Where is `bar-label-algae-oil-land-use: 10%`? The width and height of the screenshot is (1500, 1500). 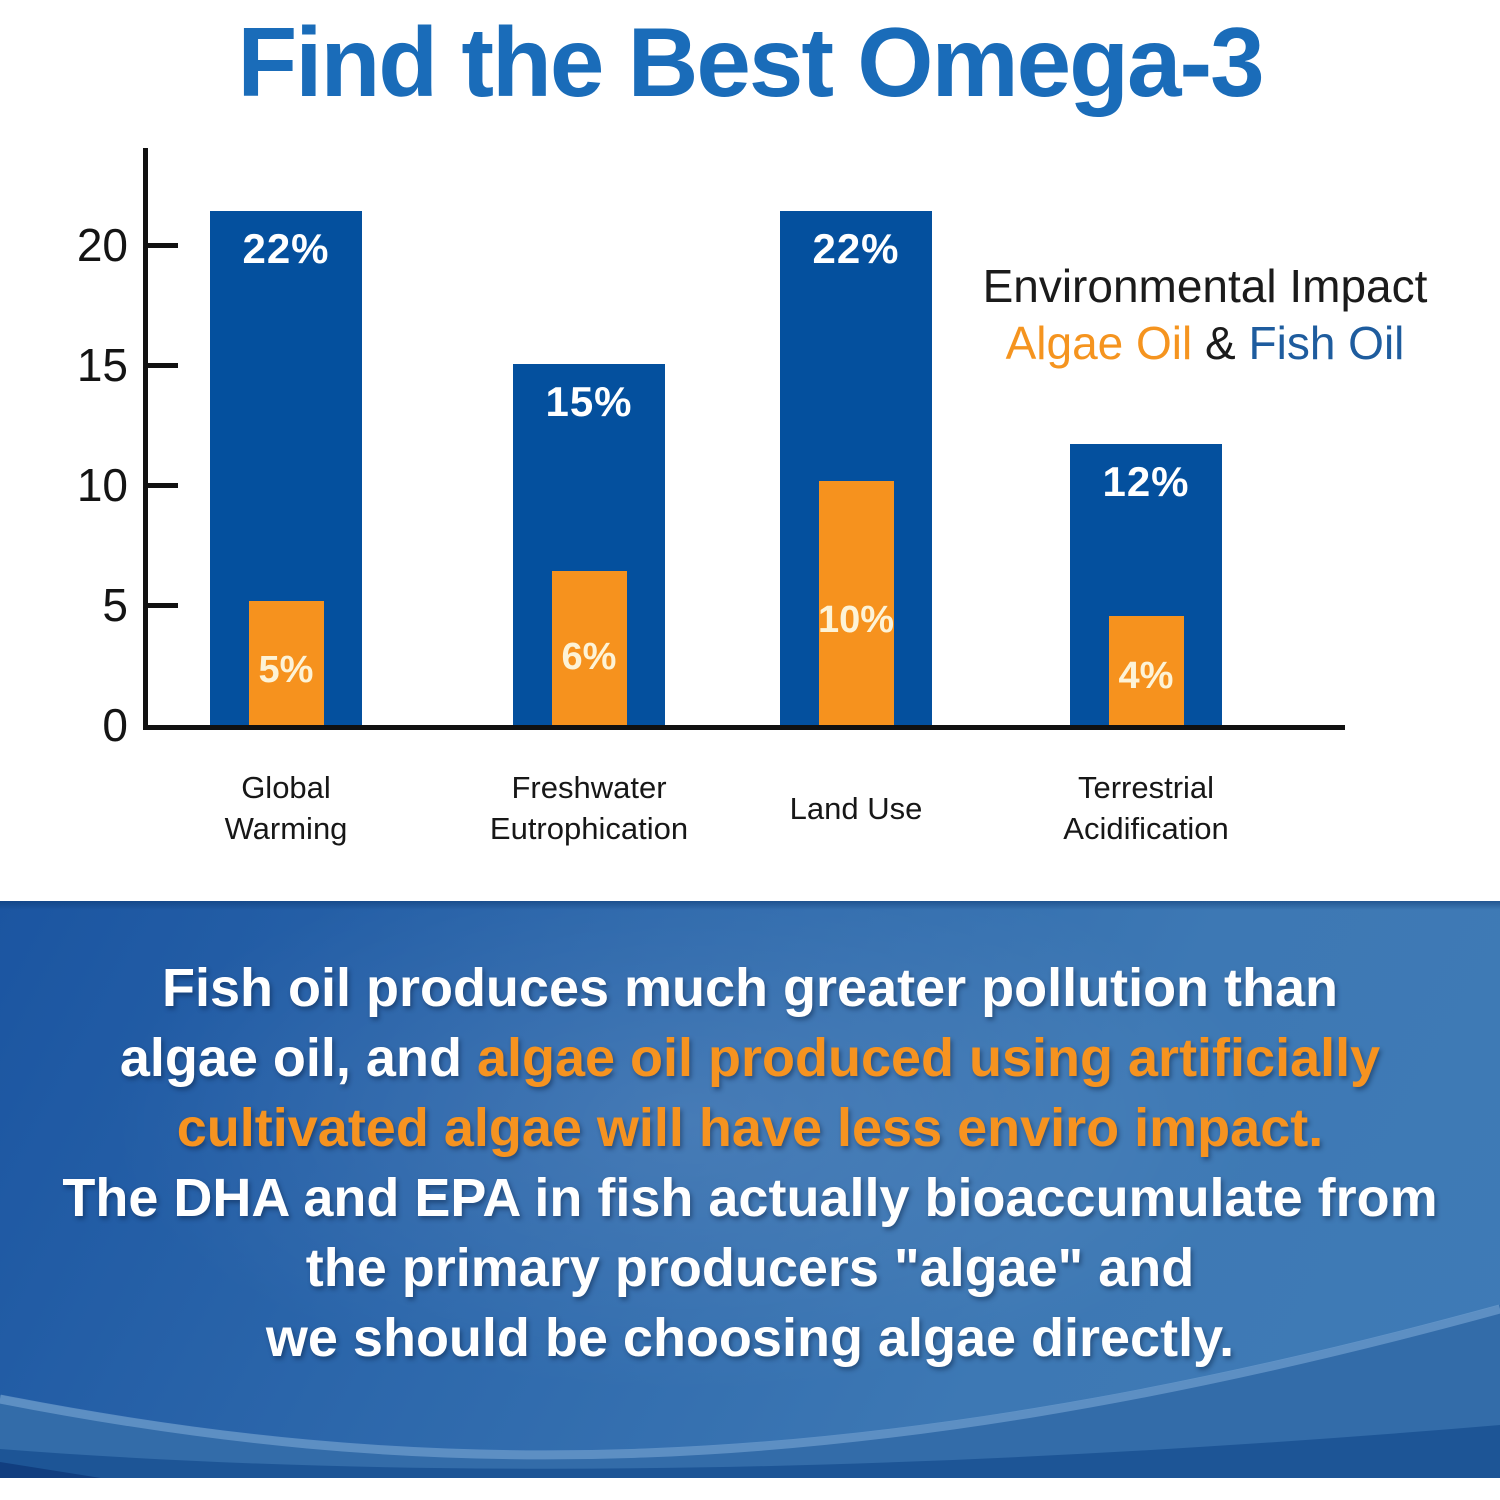
bar-label-algae-oil-land-use: 10% is located at coordinates (856, 619).